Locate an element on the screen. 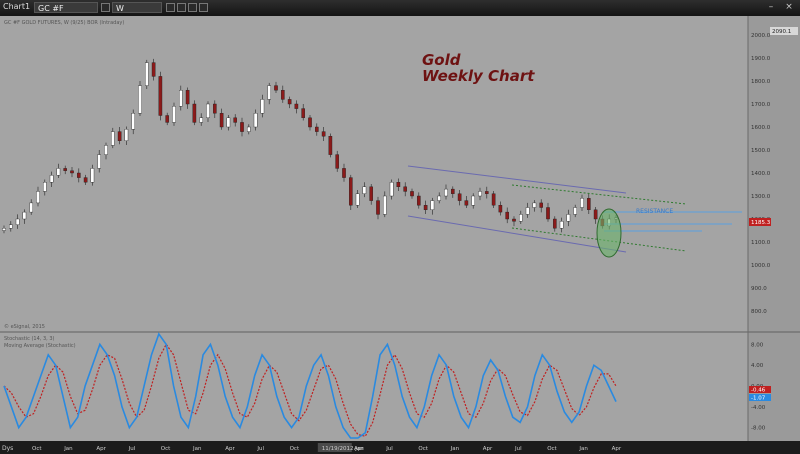  price-label: 1100.0 is located at coordinates (761, 243).